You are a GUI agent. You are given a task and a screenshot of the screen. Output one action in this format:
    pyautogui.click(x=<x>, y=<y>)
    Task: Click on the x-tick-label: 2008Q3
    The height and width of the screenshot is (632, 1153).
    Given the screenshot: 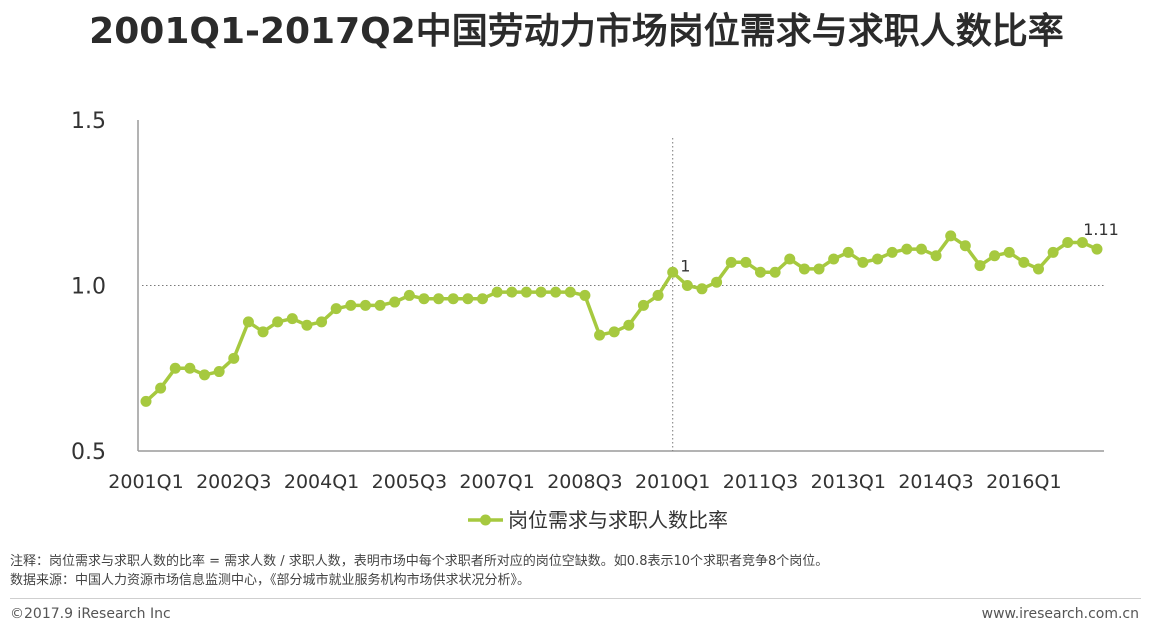 What is the action you would take?
    pyautogui.click(x=584, y=482)
    